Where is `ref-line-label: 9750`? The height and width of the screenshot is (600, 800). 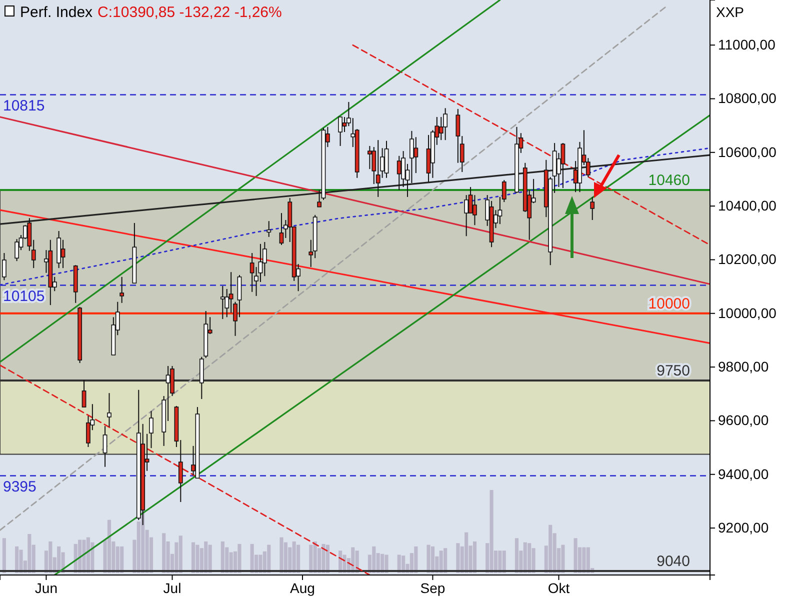 ref-line-label: 9750 is located at coordinates (673, 371).